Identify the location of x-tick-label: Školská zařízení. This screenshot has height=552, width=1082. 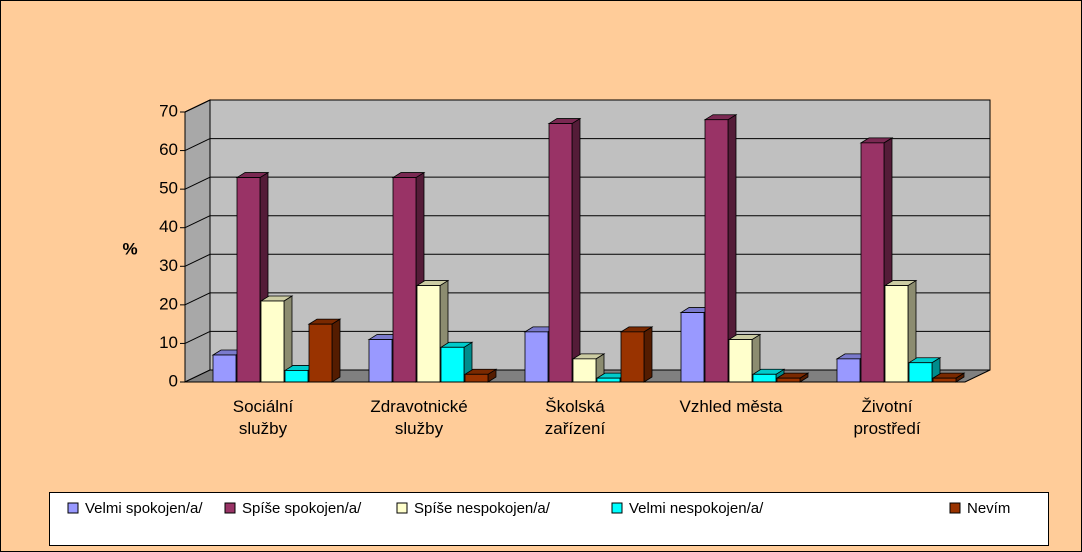
(575, 417).